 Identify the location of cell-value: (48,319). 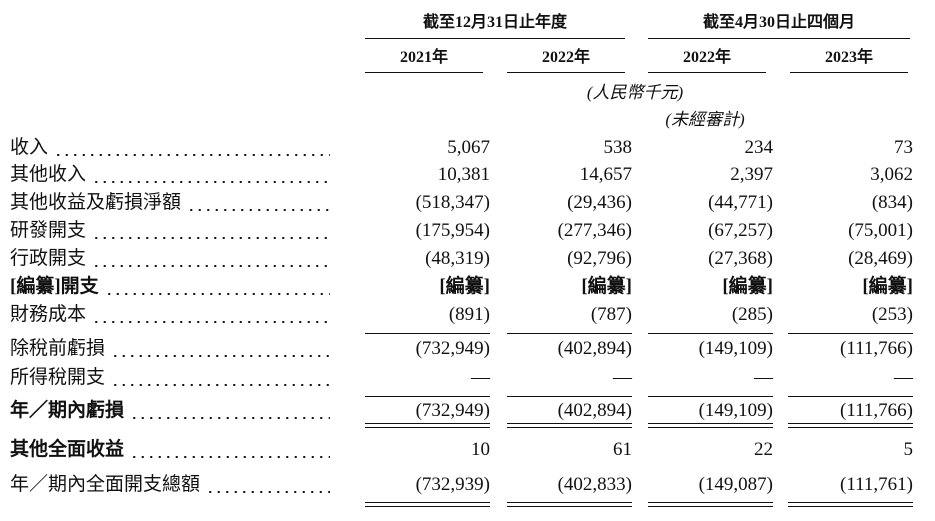
(457, 258).